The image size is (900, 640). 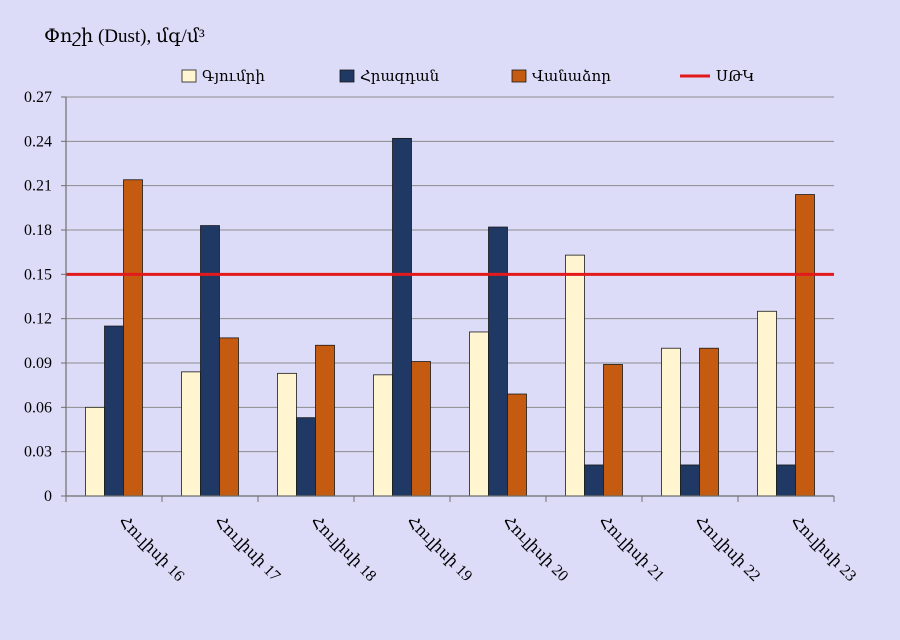 What do you see at coordinates (38, 407) in the screenshot?
I see `y-tick-label: 0.06` at bounding box center [38, 407].